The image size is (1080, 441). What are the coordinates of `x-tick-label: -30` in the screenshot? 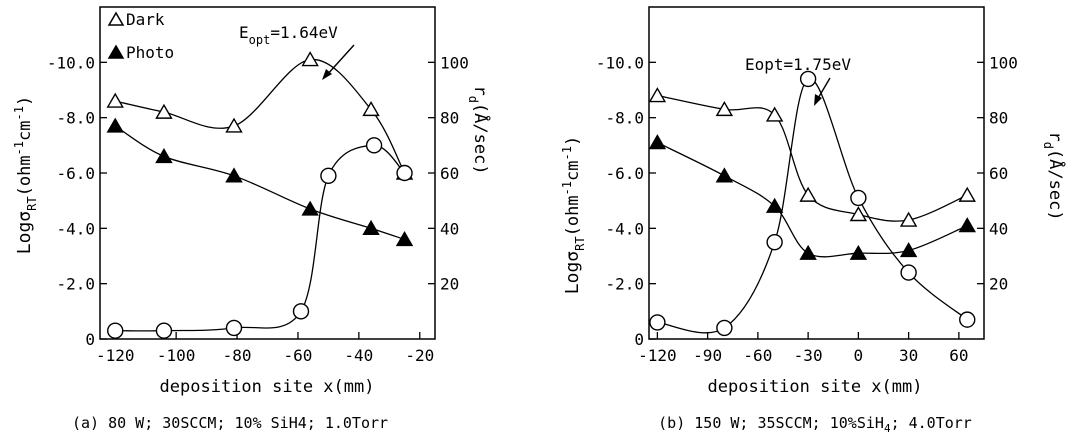 It's located at (808, 355).